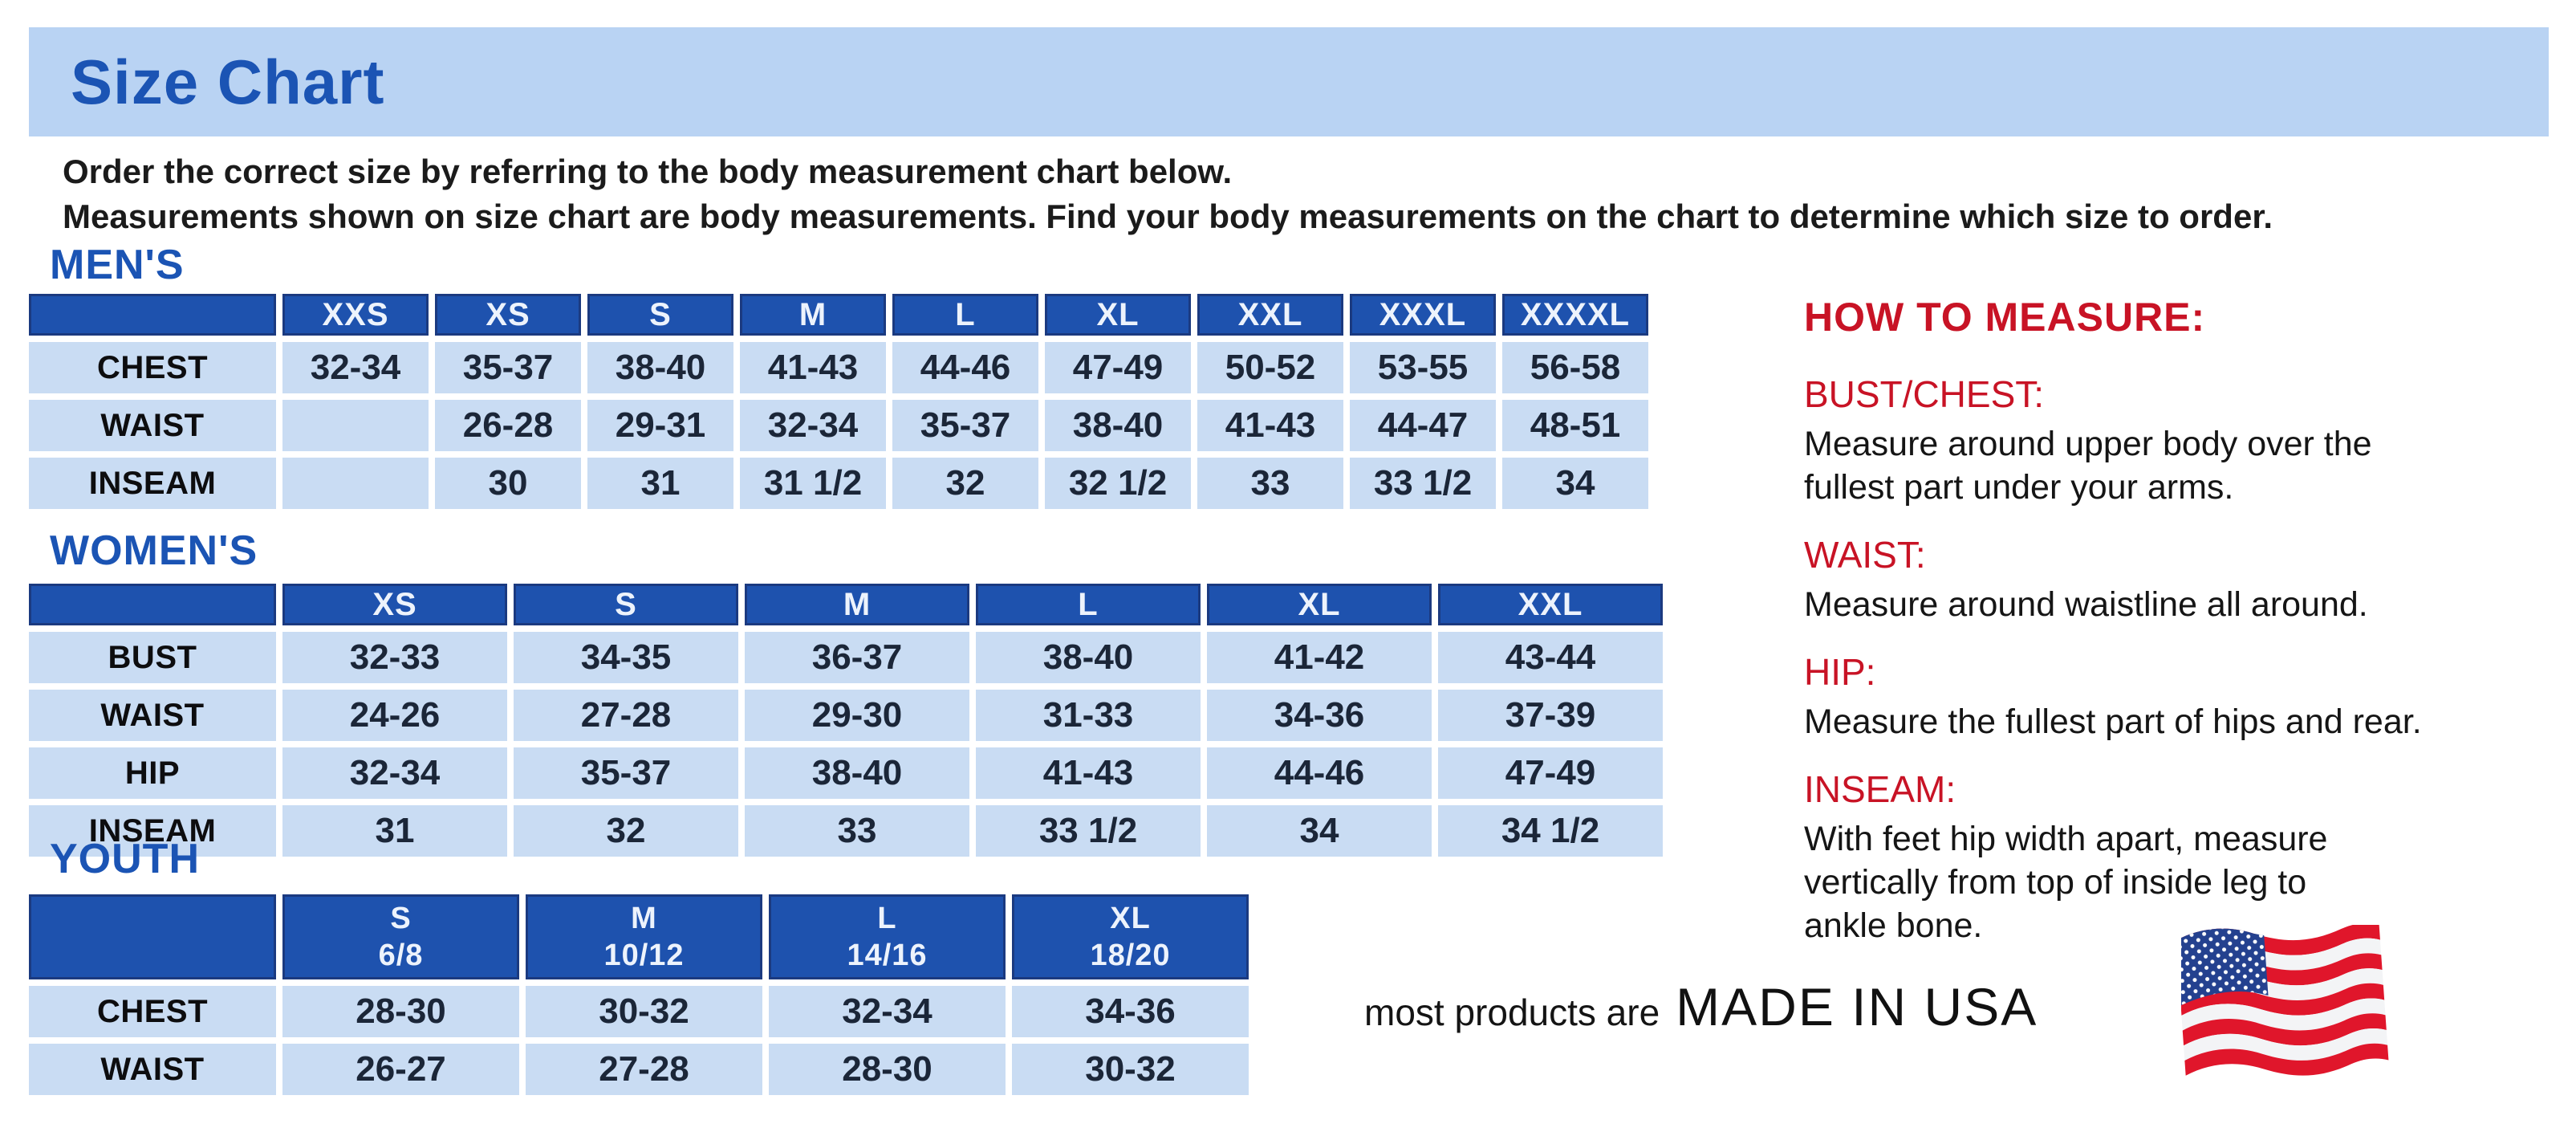  What do you see at coordinates (152, 657) in the screenshot?
I see `row-label: BUST` at bounding box center [152, 657].